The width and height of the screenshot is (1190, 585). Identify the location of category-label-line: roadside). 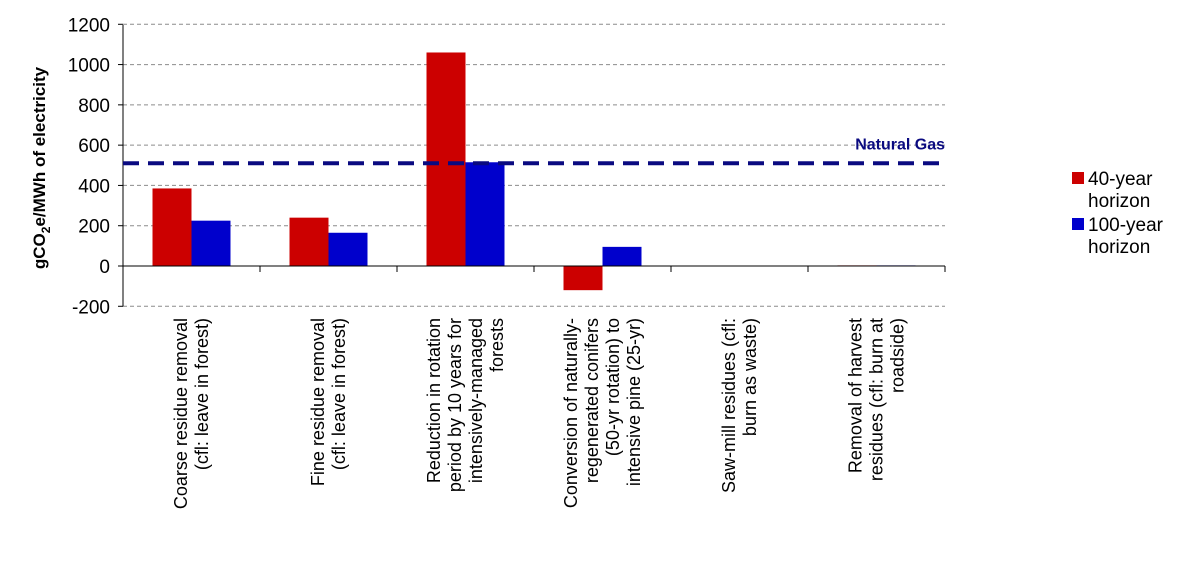
(898, 355).